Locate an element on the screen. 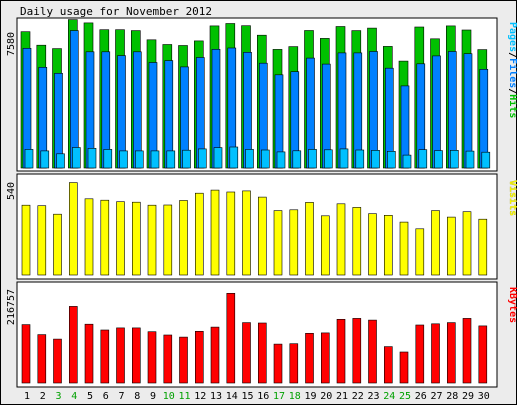 The image size is (517, 405). x-tick-label-15: 15 is located at coordinates (247, 396).